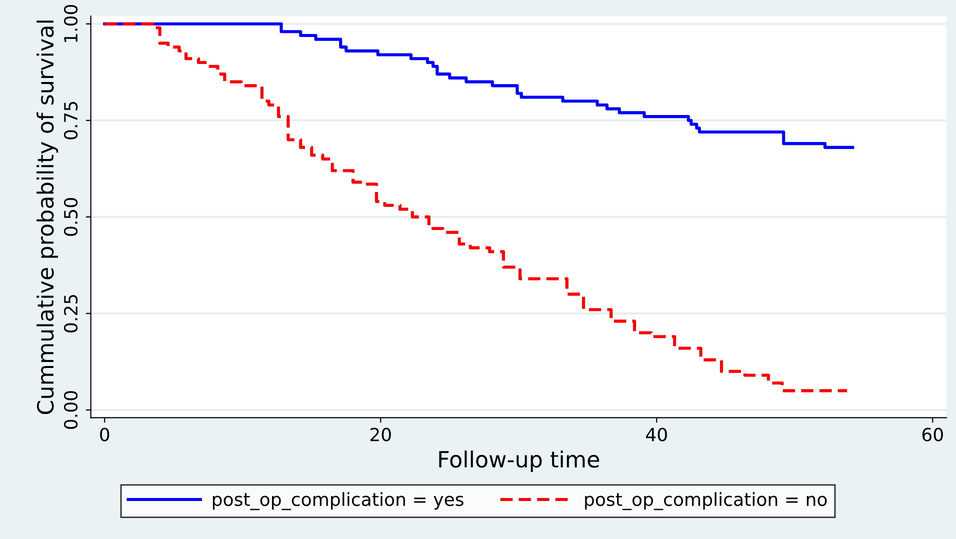  I want to click on x-tick-label: 20, so click(380, 435).